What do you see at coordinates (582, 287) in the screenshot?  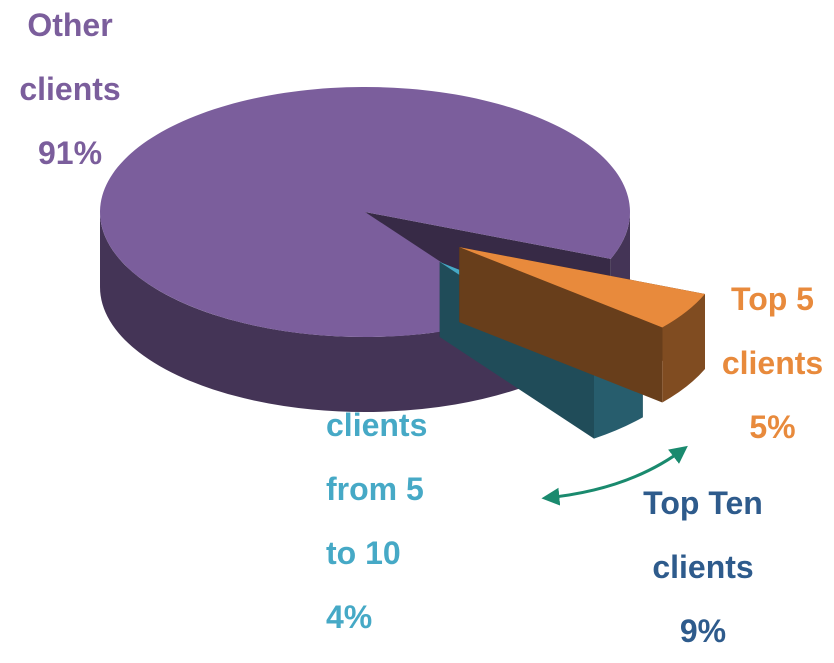 I see `slice` at bounding box center [582, 287].